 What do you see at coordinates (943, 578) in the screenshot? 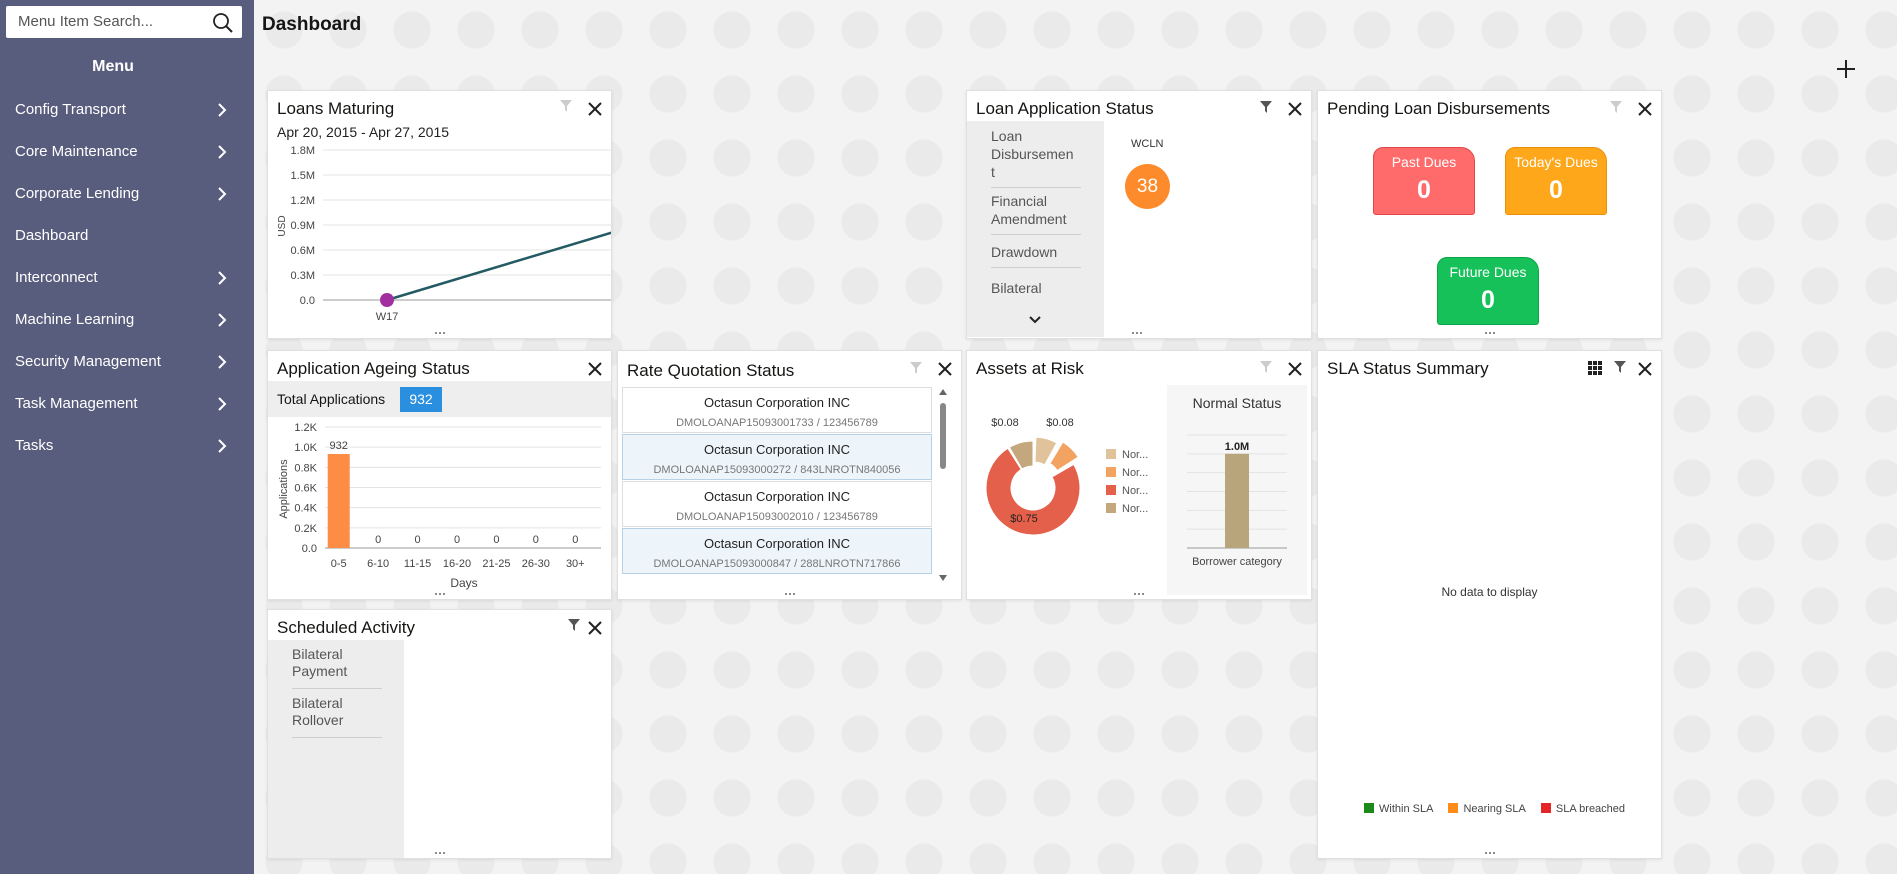
I see `scroll-down-icon` at bounding box center [943, 578].